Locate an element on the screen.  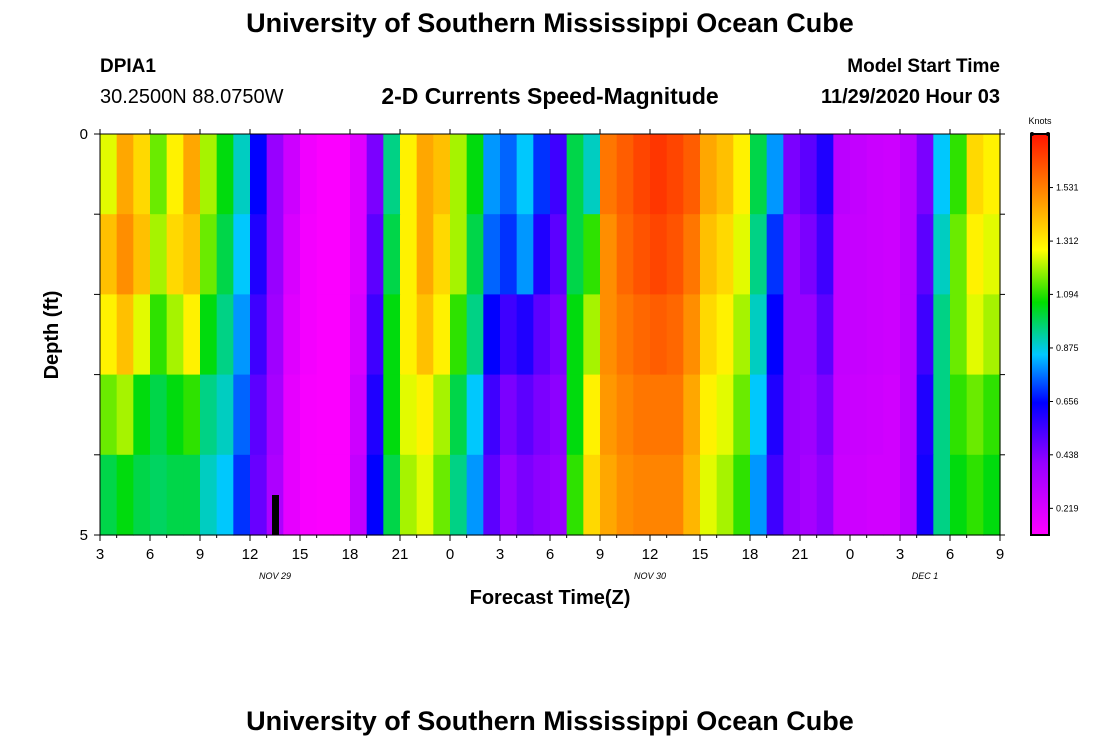
colorbar-tick-label: 0.875 is located at coordinates (1067, 348).